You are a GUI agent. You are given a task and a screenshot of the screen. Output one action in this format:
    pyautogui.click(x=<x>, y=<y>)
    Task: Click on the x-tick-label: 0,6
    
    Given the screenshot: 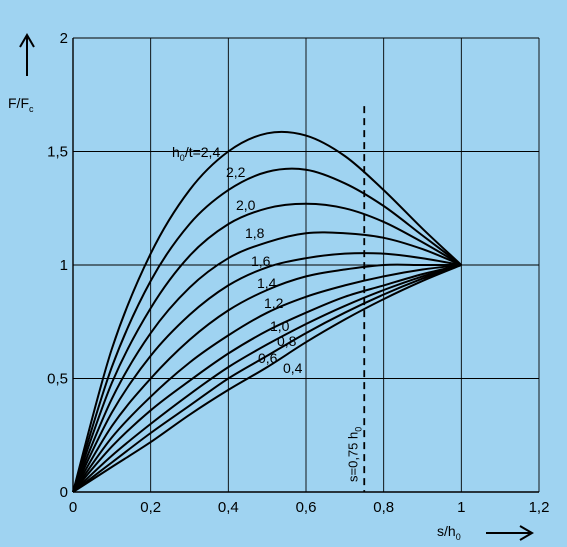 What is the action you would take?
    pyautogui.click(x=306, y=507)
    